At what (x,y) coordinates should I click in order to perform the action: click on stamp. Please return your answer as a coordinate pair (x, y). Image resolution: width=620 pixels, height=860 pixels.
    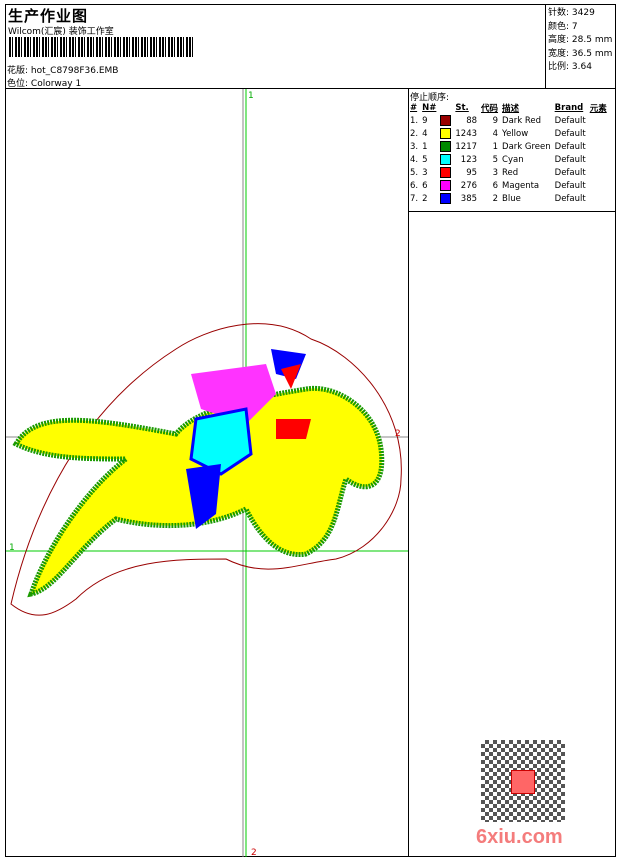
    Looking at the image, I should click on (523, 782).